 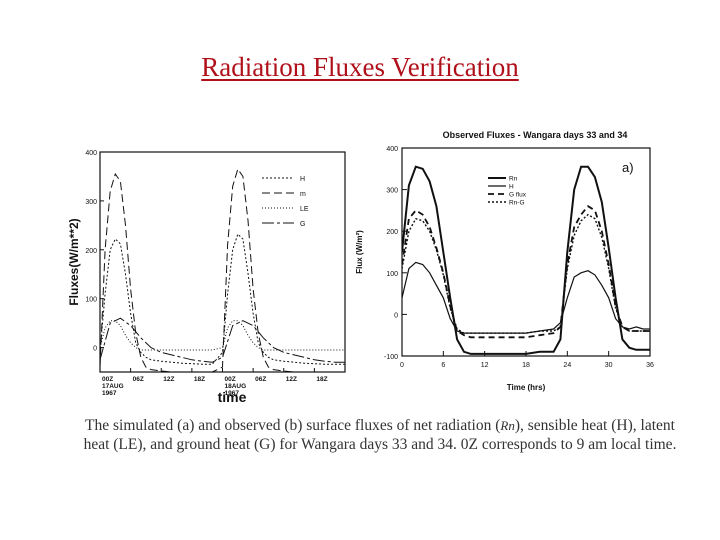 I want to click on x-tick-label: 00Z 17AUG 1967, so click(x=113, y=386).